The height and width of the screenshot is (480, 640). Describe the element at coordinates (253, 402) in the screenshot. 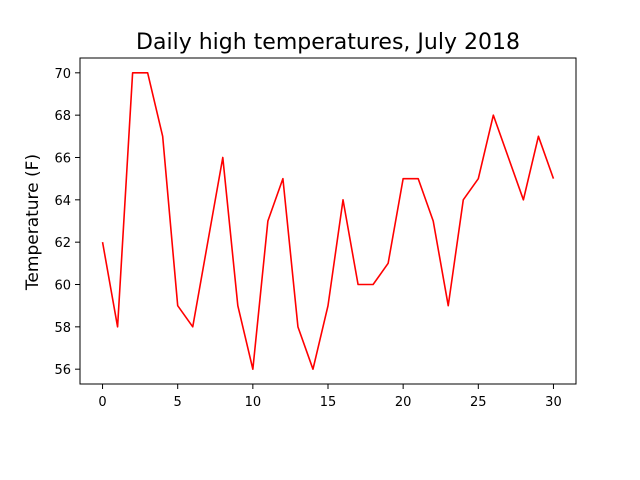

I see `x-tick-label: 10` at that location.